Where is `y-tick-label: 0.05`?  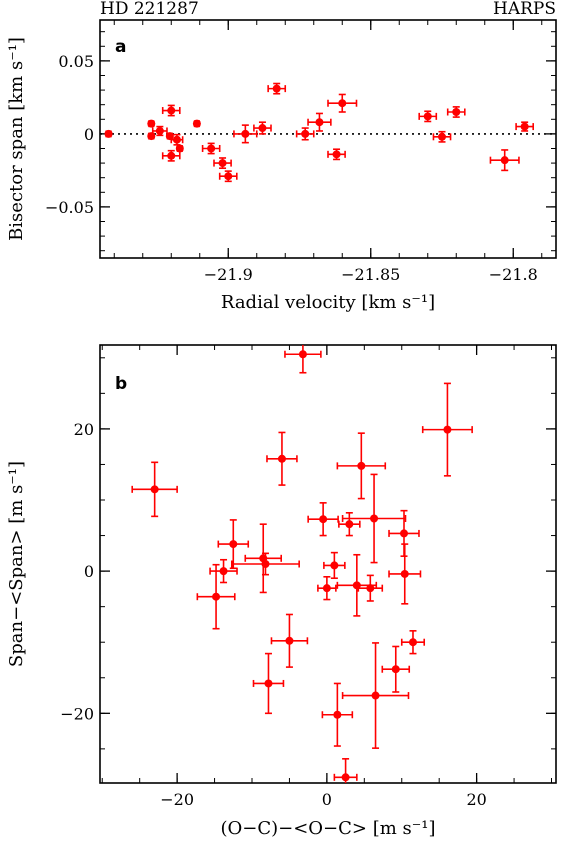 y-tick-label: 0.05 is located at coordinates (76, 61).